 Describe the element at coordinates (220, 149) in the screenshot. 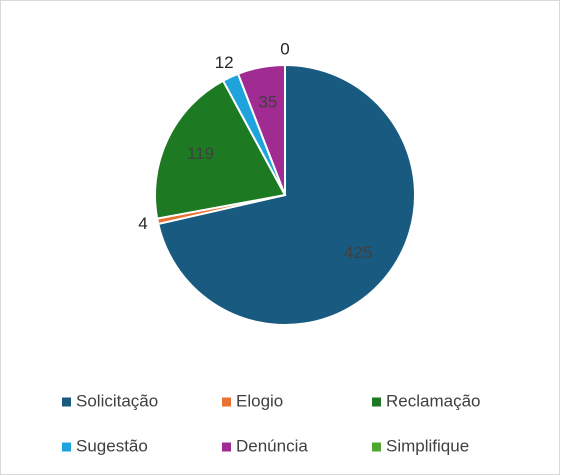

I see `pie-slice` at that location.